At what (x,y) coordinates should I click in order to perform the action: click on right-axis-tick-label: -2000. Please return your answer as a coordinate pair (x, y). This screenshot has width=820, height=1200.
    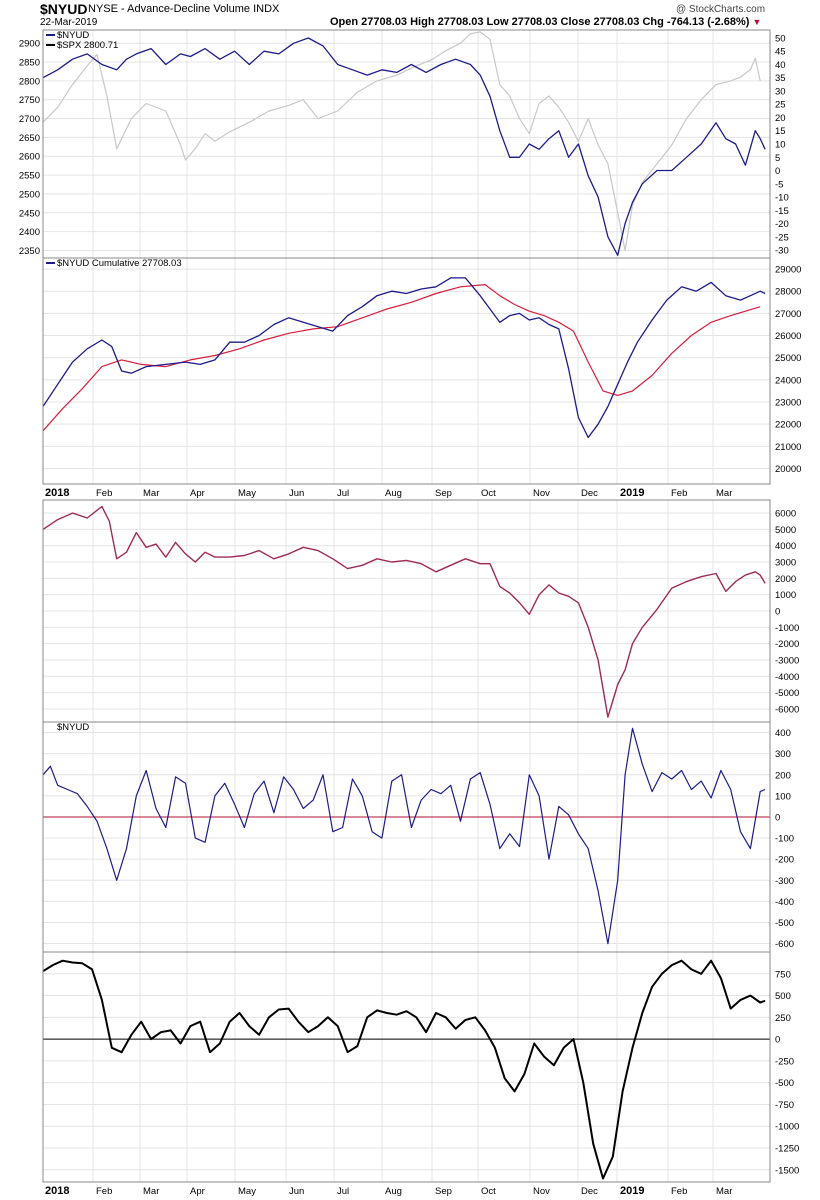
    Looking at the image, I should click on (787, 644).